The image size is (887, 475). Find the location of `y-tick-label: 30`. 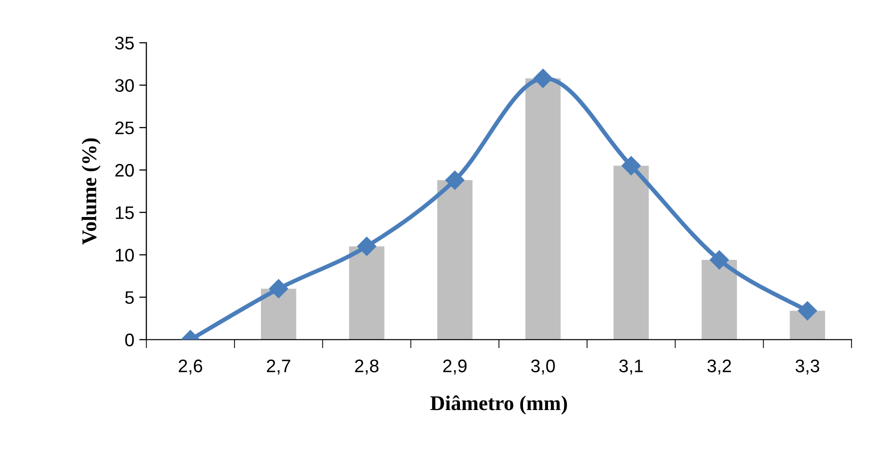

y-tick-label: 30 is located at coordinates (124, 85).